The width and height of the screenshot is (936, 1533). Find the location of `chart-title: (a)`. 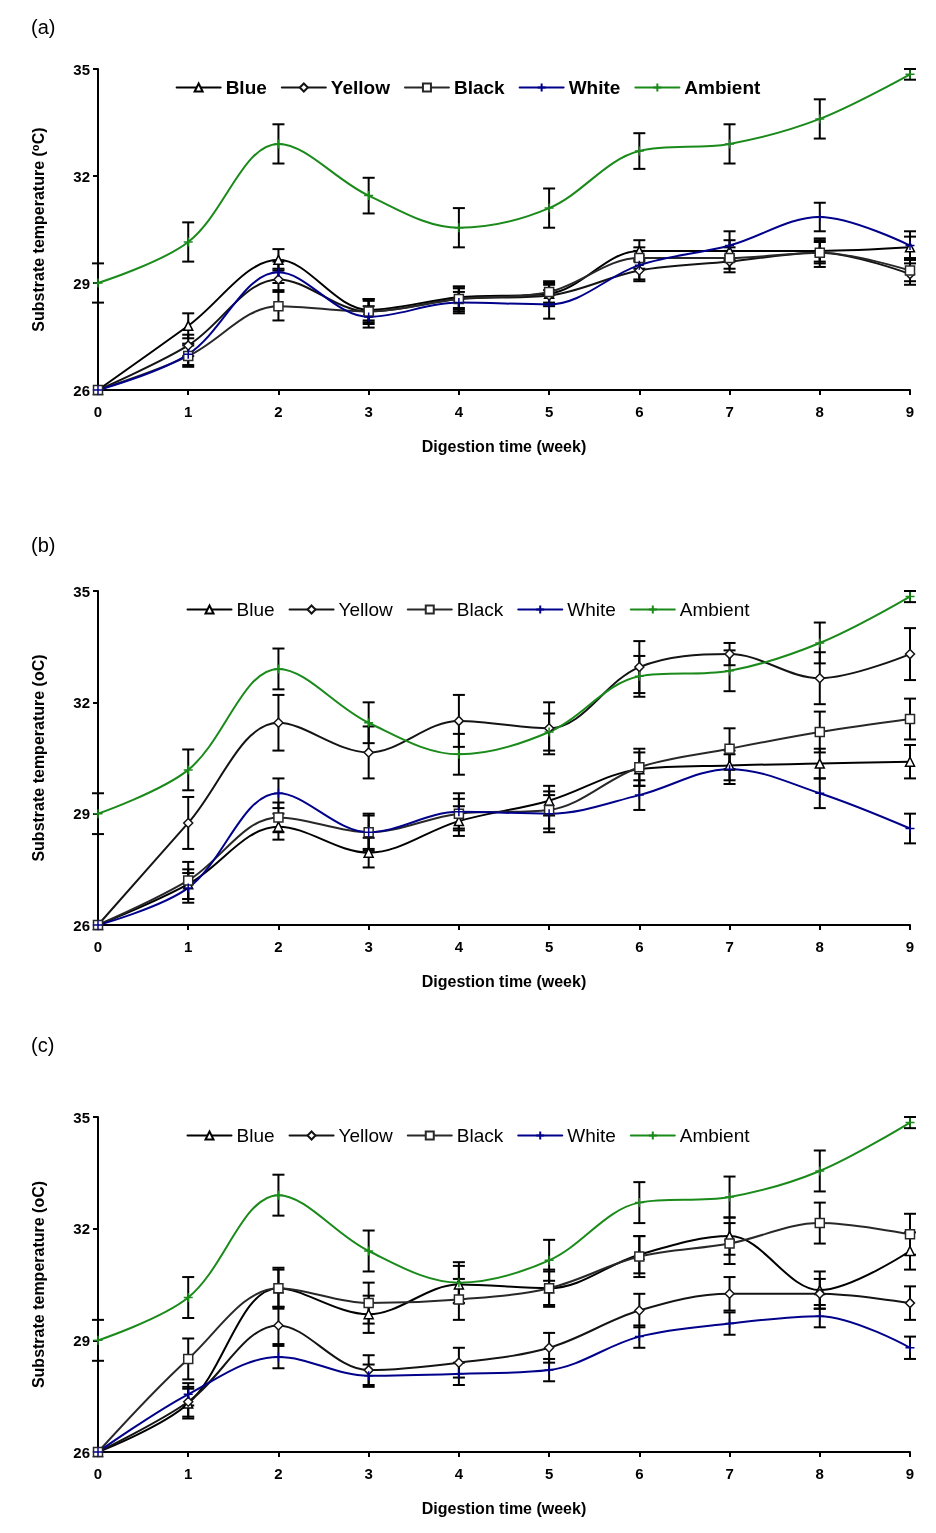

chart-title: (a) is located at coordinates (43, 27).